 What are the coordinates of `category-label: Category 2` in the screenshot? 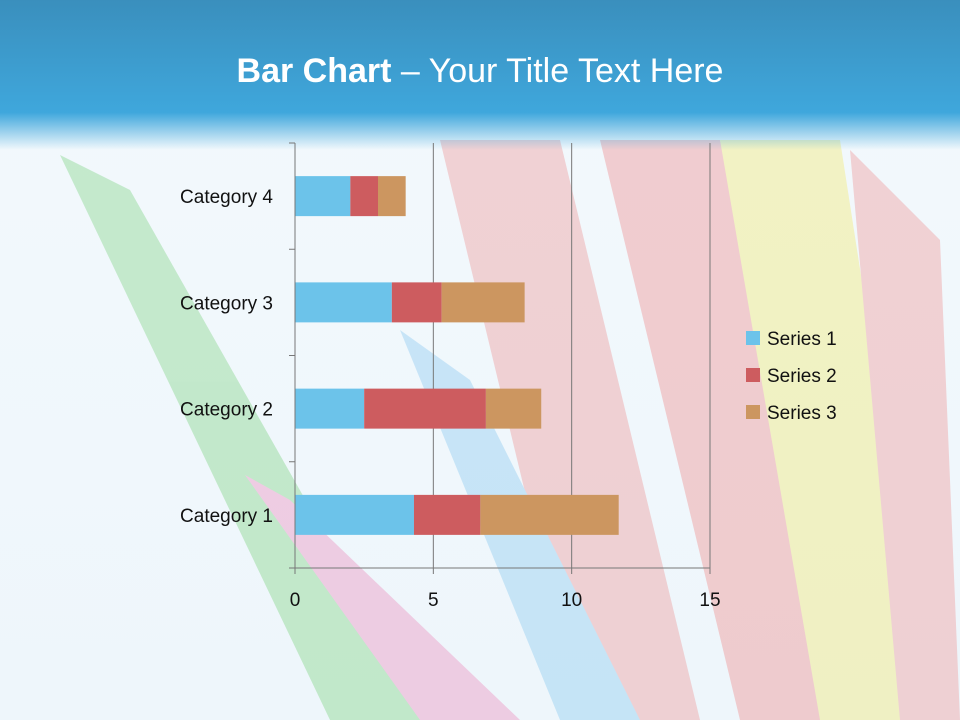 It's located at (226, 410).